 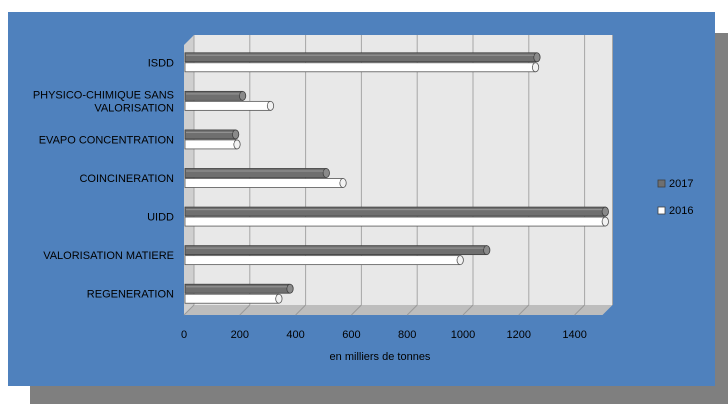 What do you see at coordinates (681, 211) in the screenshot?
I see `legend-label-2016: 2016` at bounding box center [681, 211].